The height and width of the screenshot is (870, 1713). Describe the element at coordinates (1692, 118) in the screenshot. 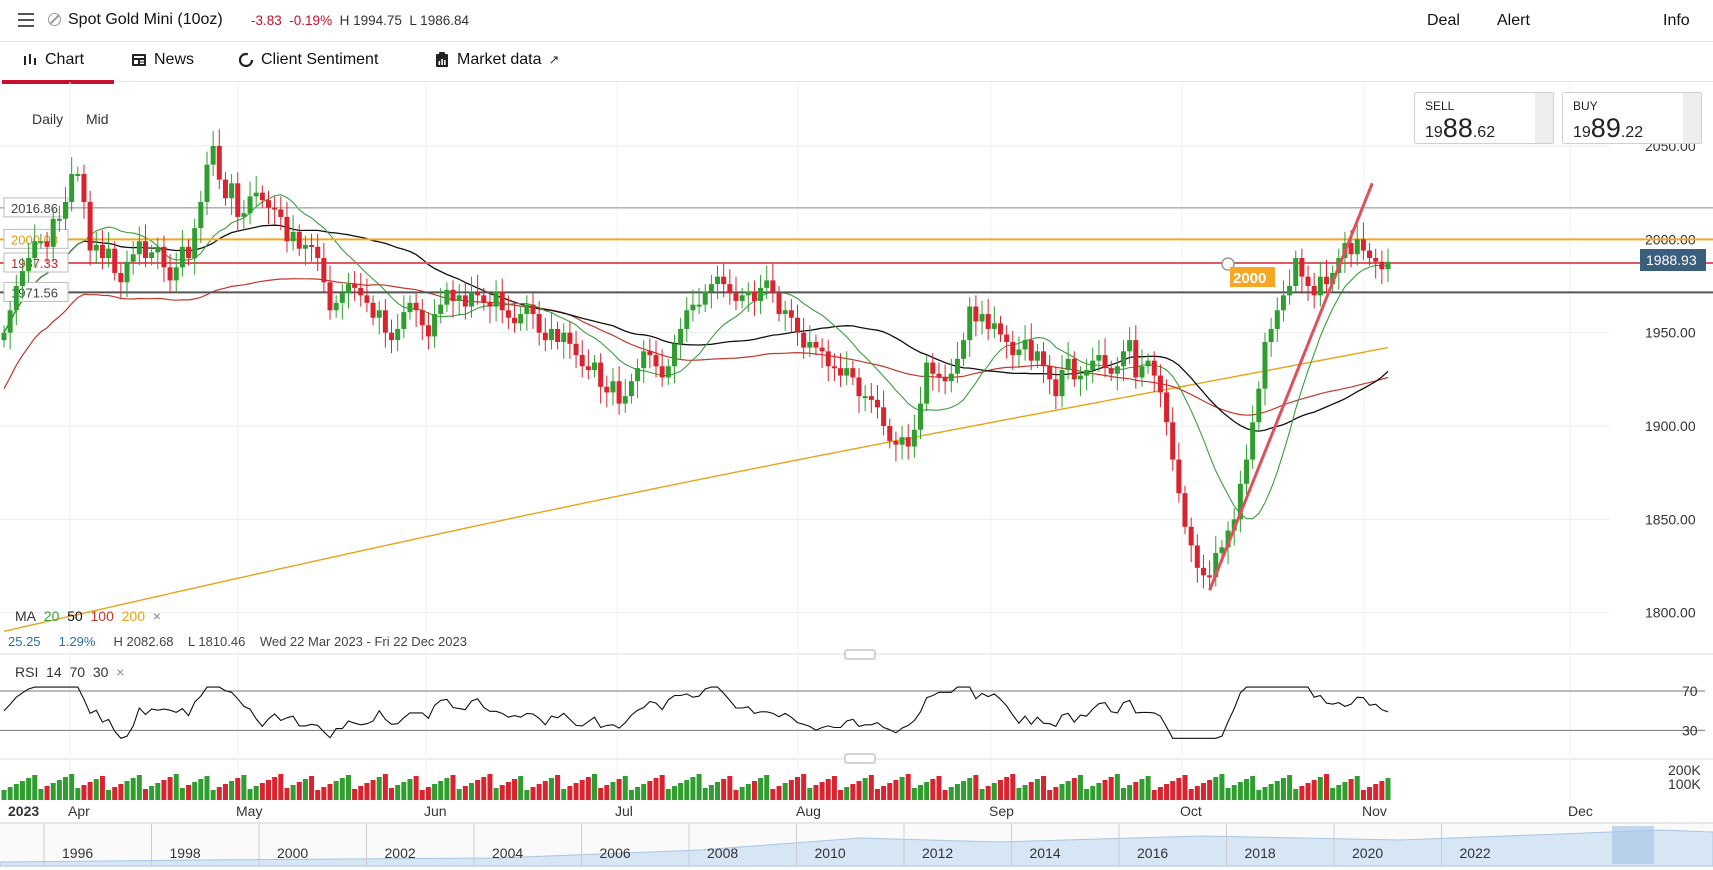

I see `buy-indicator` at that location.